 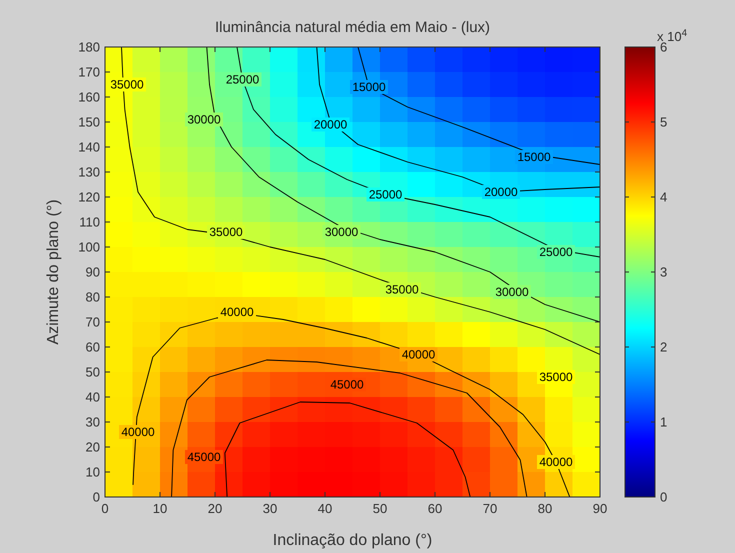 I want to click on y-tick-label: 170, so click(x=89, y=72).